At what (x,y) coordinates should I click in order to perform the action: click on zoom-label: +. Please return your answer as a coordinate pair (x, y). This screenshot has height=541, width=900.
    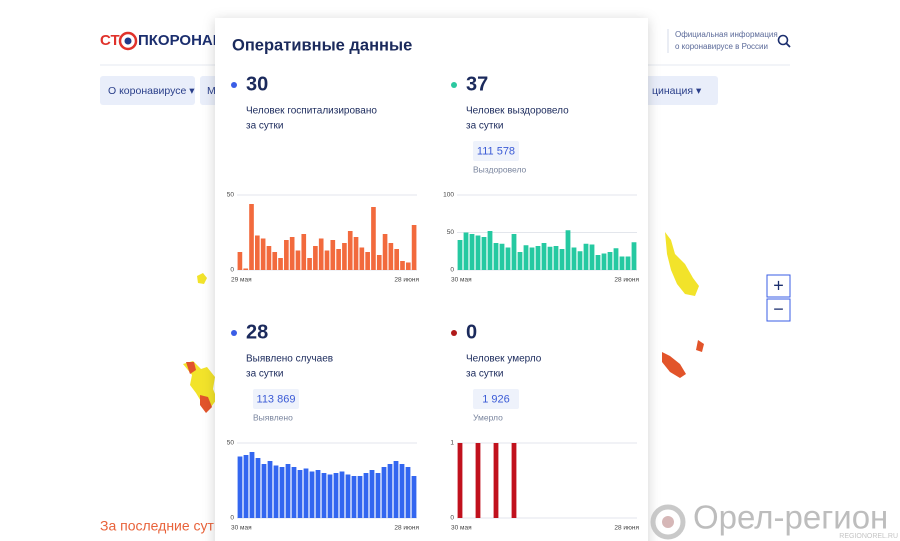
    Looking at the image, I should click on (778, 285).